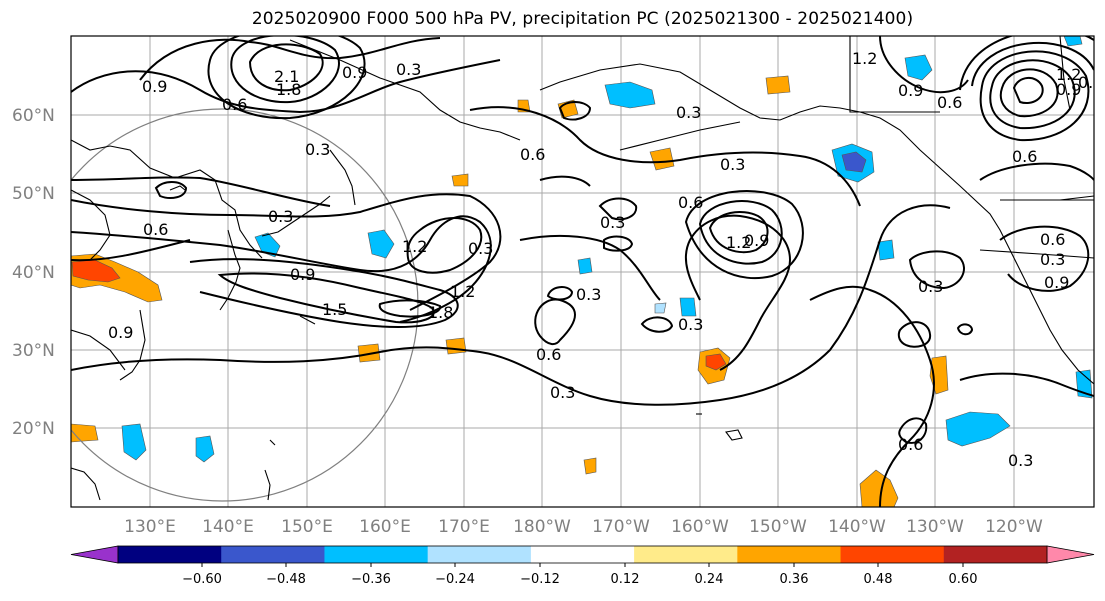 The width and height of the screenshot is (1105, 601). Describe the element at coordinates (630, 95) in the screenshot. I see `precip-blob-alaska-north` at that location.